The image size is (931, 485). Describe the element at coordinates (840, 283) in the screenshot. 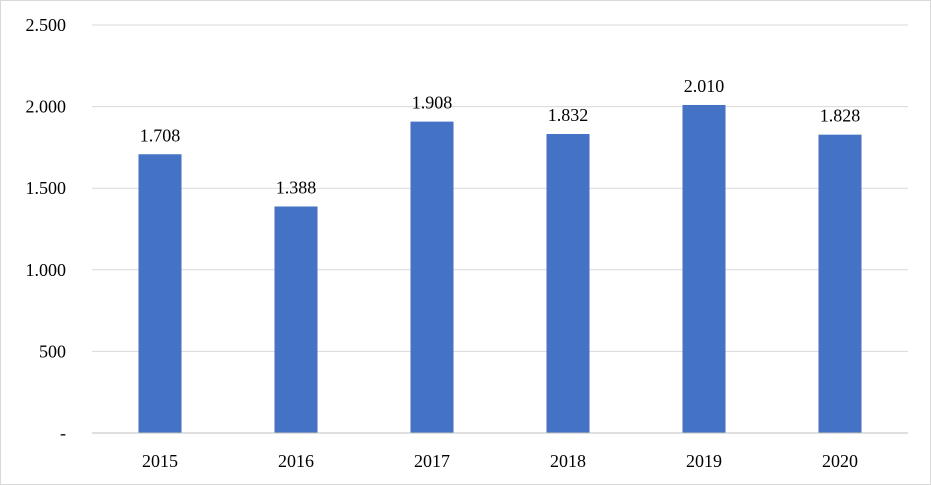

I see `bar-2020` at that location.